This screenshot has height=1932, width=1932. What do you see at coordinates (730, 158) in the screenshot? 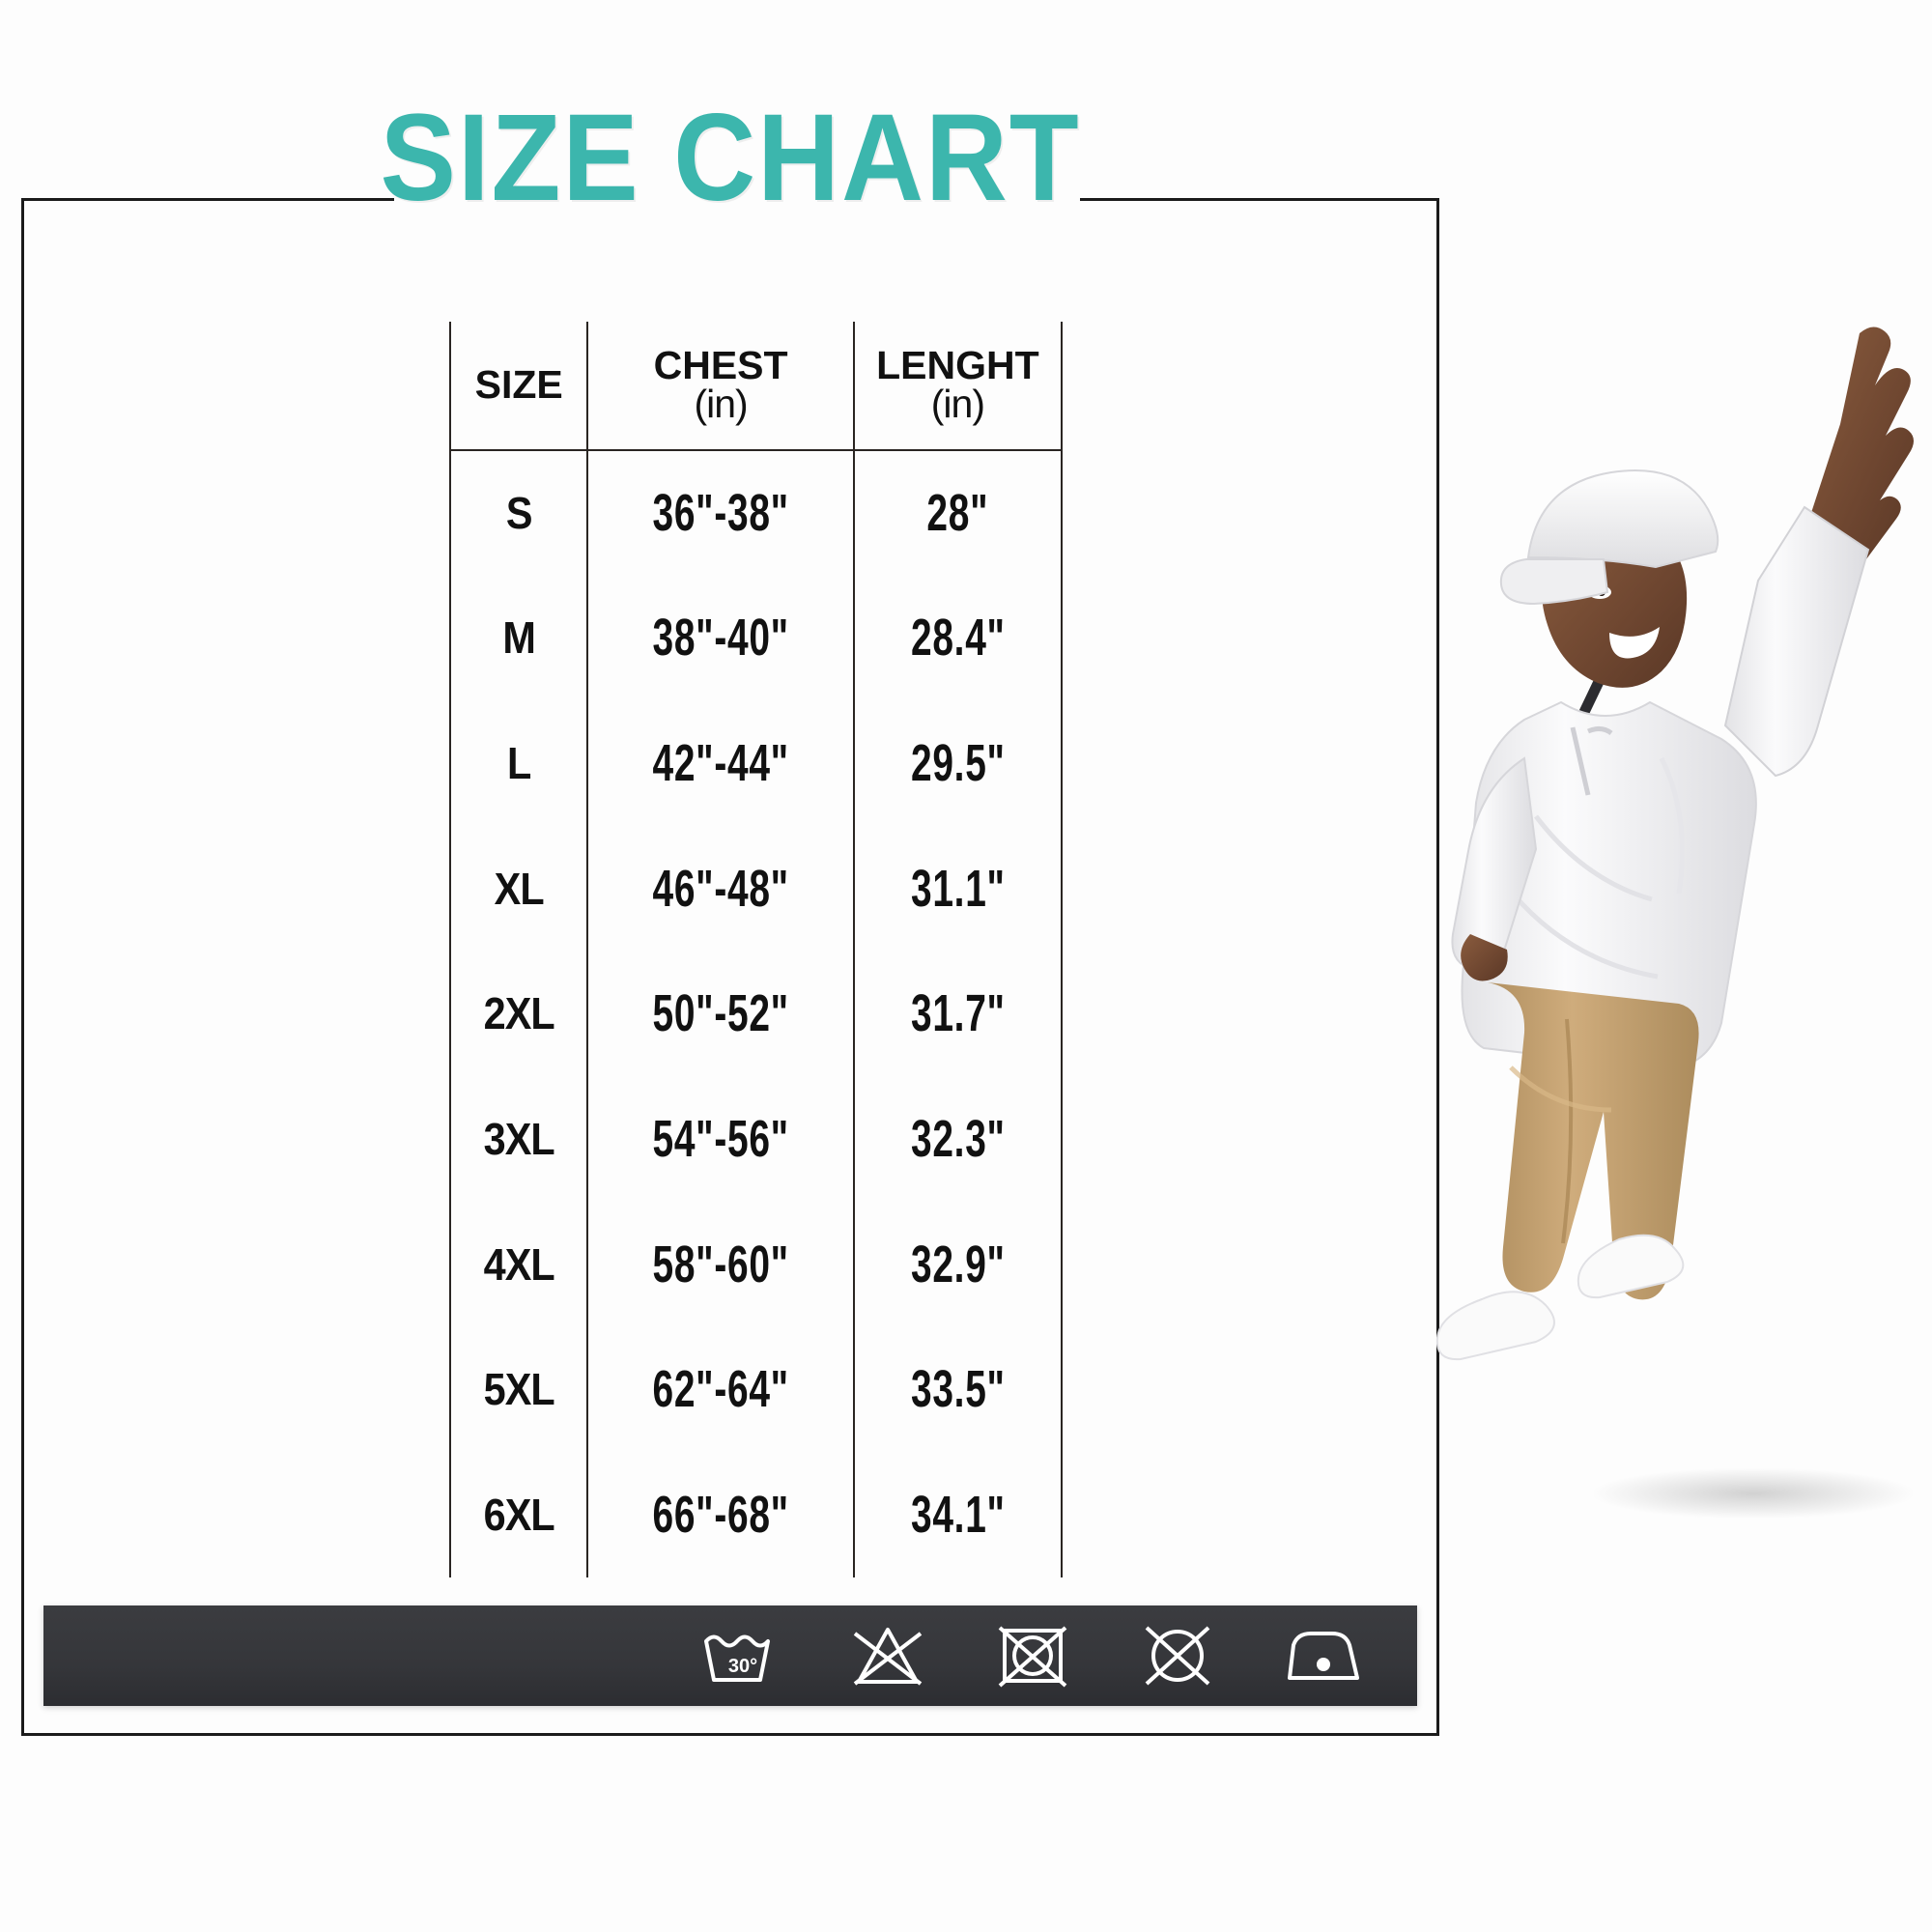
I see `page-title: SIZE CHART` at bounding box center [730, 158].